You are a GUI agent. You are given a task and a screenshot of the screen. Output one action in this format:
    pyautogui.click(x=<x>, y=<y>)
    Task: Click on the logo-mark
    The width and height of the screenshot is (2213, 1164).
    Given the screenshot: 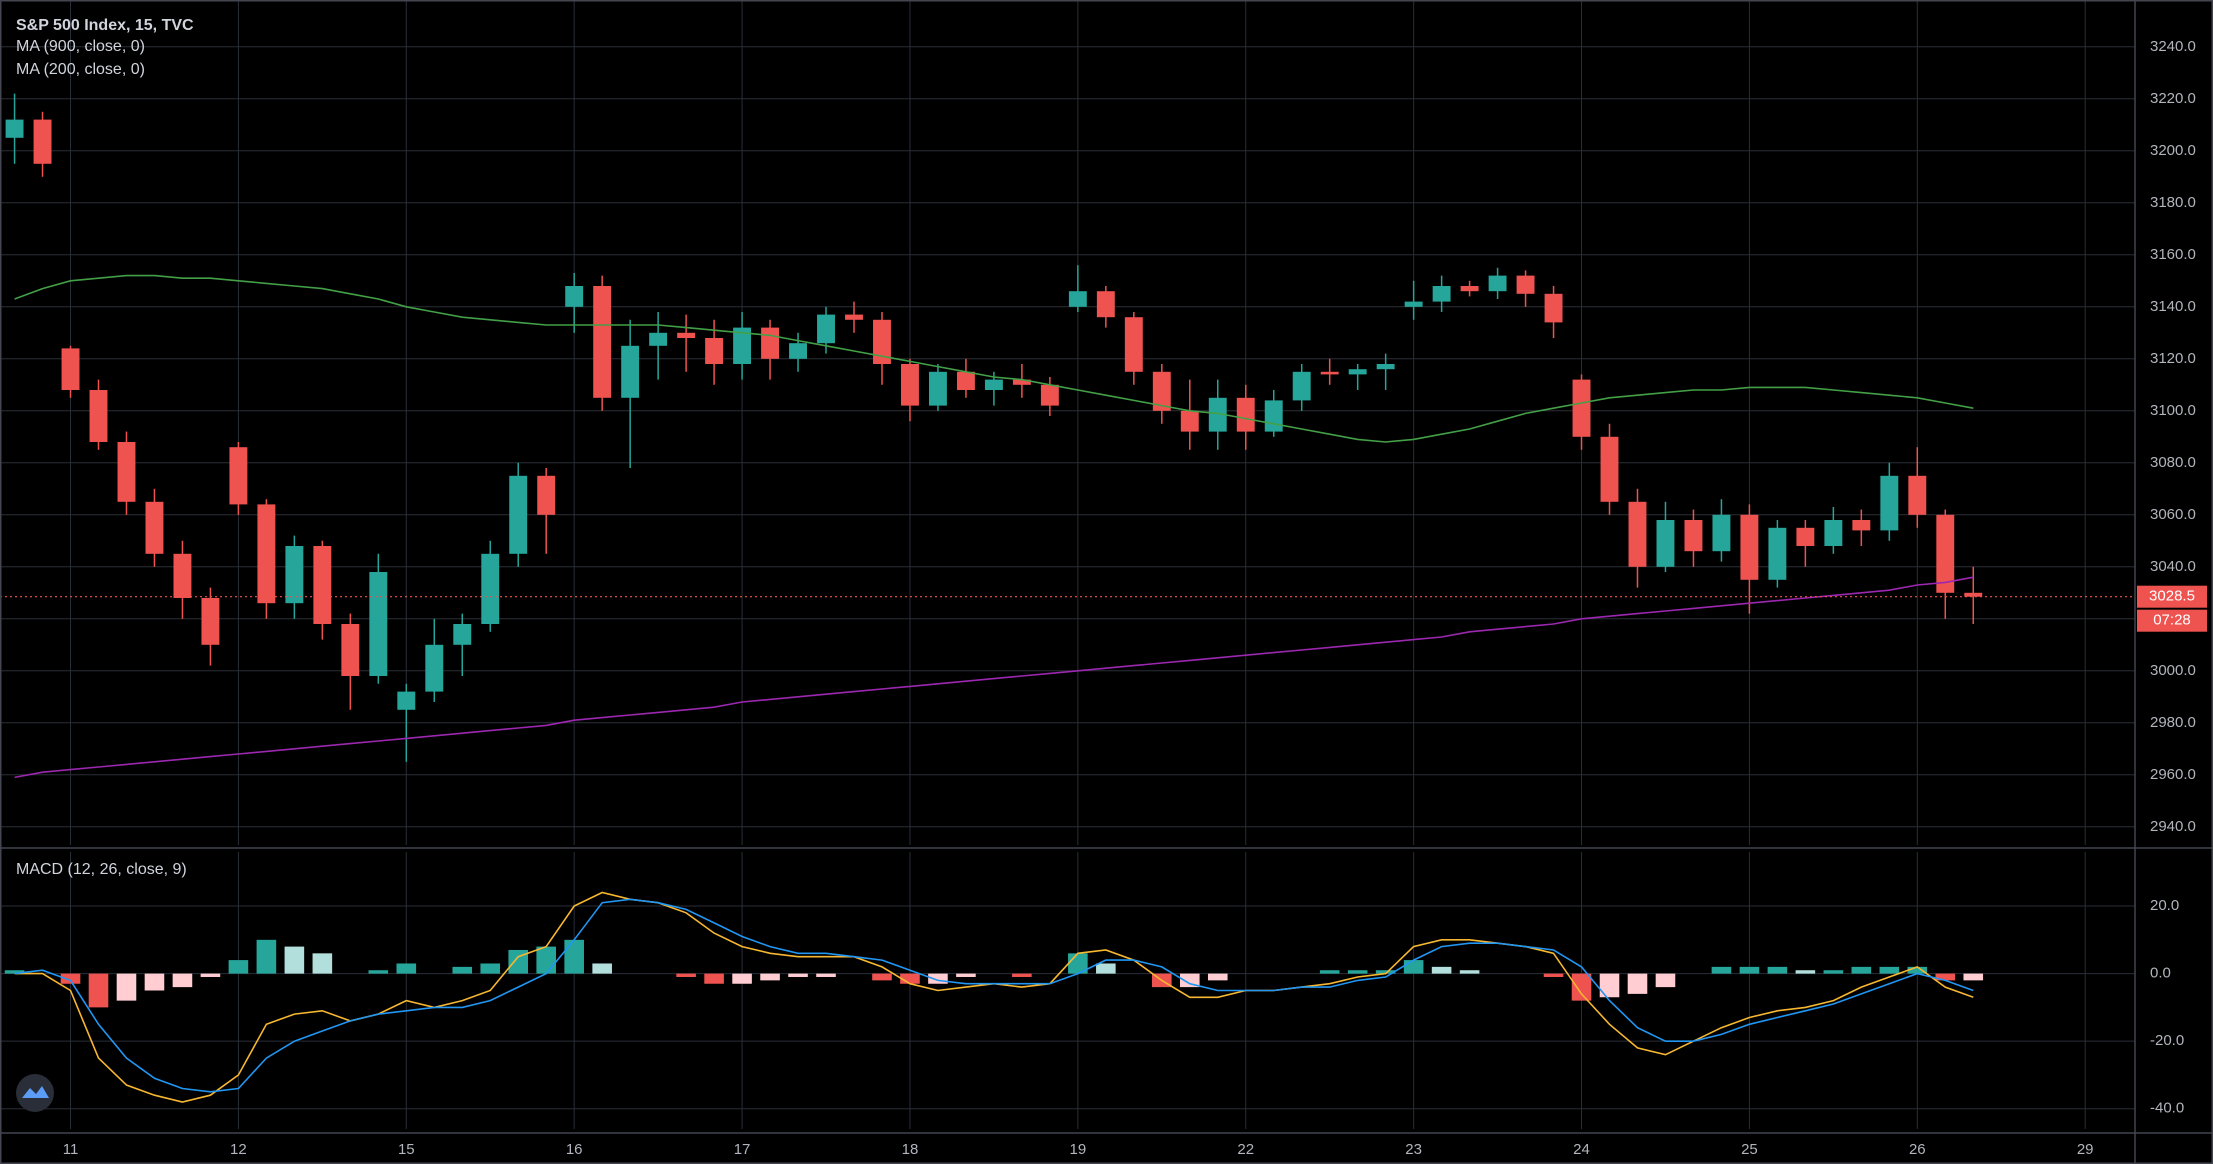 What is the action you would take?
    pyautogui.click(x=35, y=1092)
    